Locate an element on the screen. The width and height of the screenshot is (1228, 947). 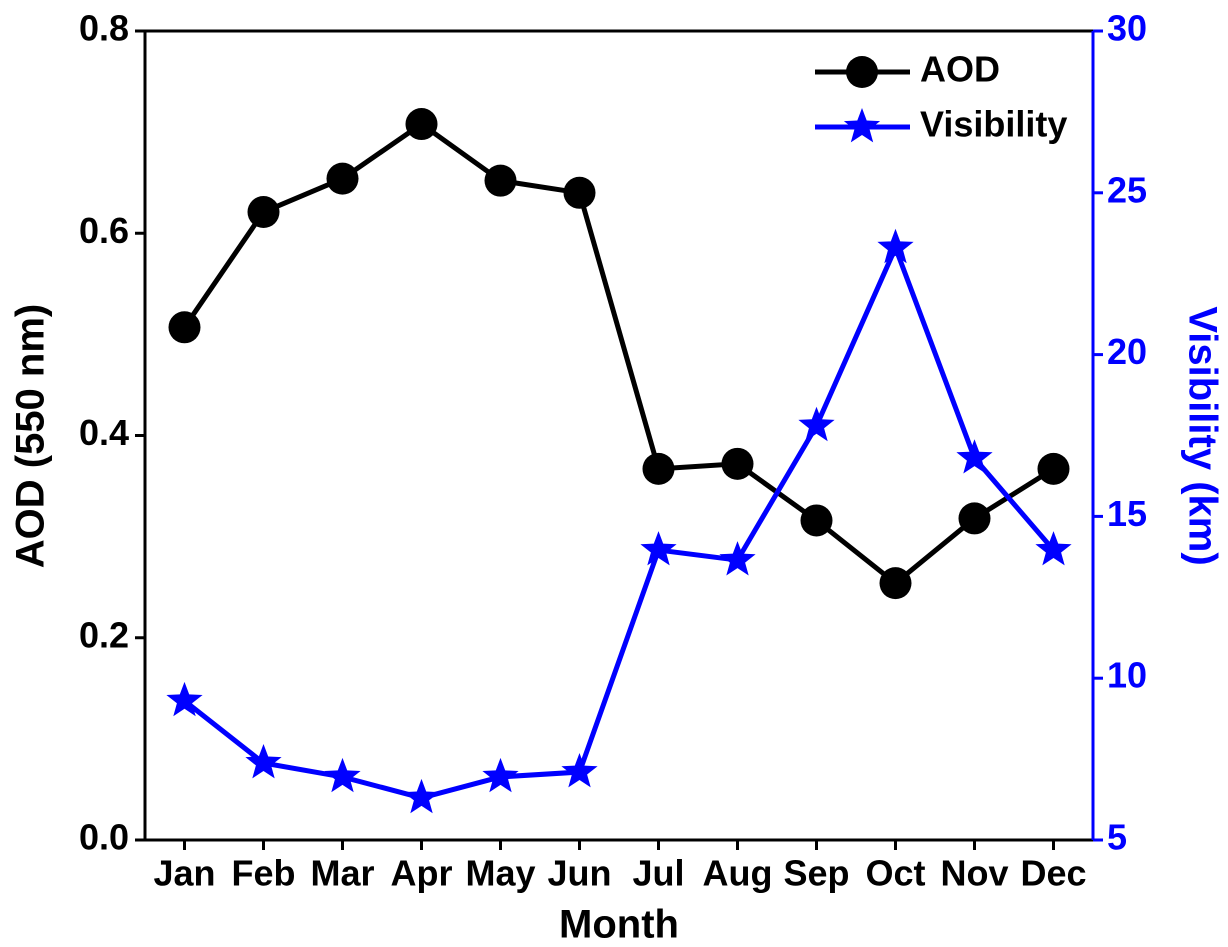
y2-axis-title: Visibility (km) is located at coordinates (1202, 435).